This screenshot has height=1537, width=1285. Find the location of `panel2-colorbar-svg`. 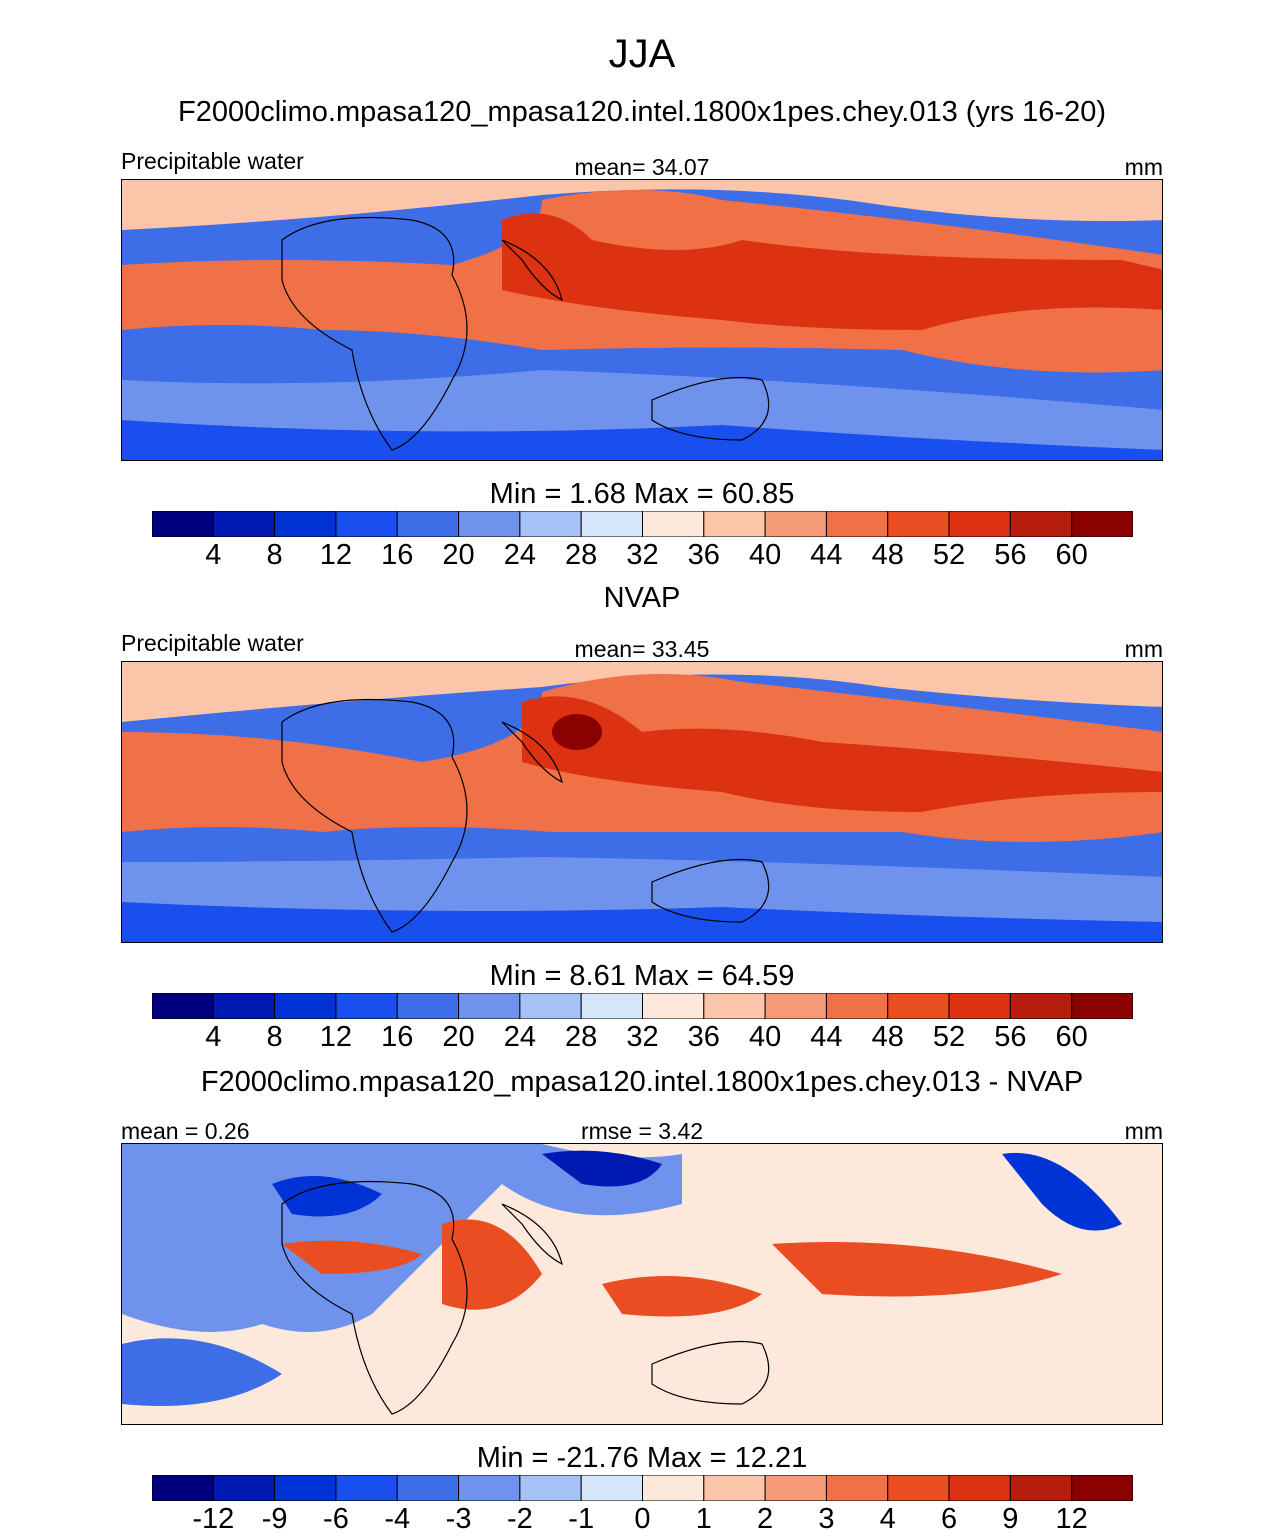

panel2-colorbar-svg is located at coordinates (642, 1006).